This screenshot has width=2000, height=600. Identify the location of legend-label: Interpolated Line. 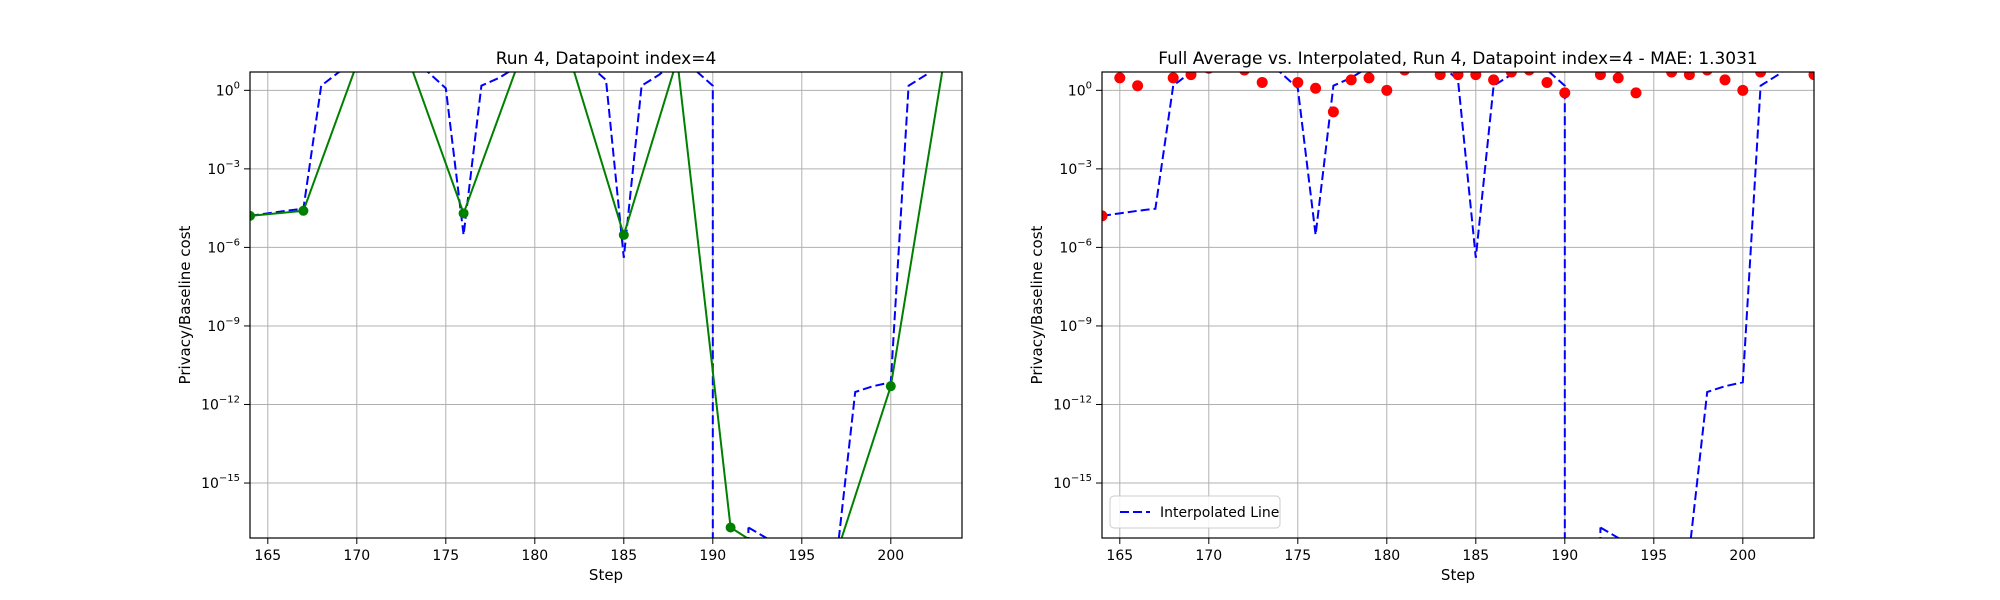
(1219, 513).